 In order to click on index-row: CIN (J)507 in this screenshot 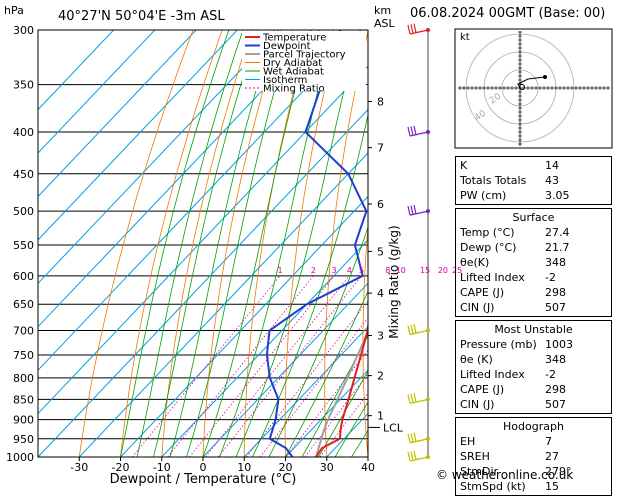, I will do `click(533, 307)`.